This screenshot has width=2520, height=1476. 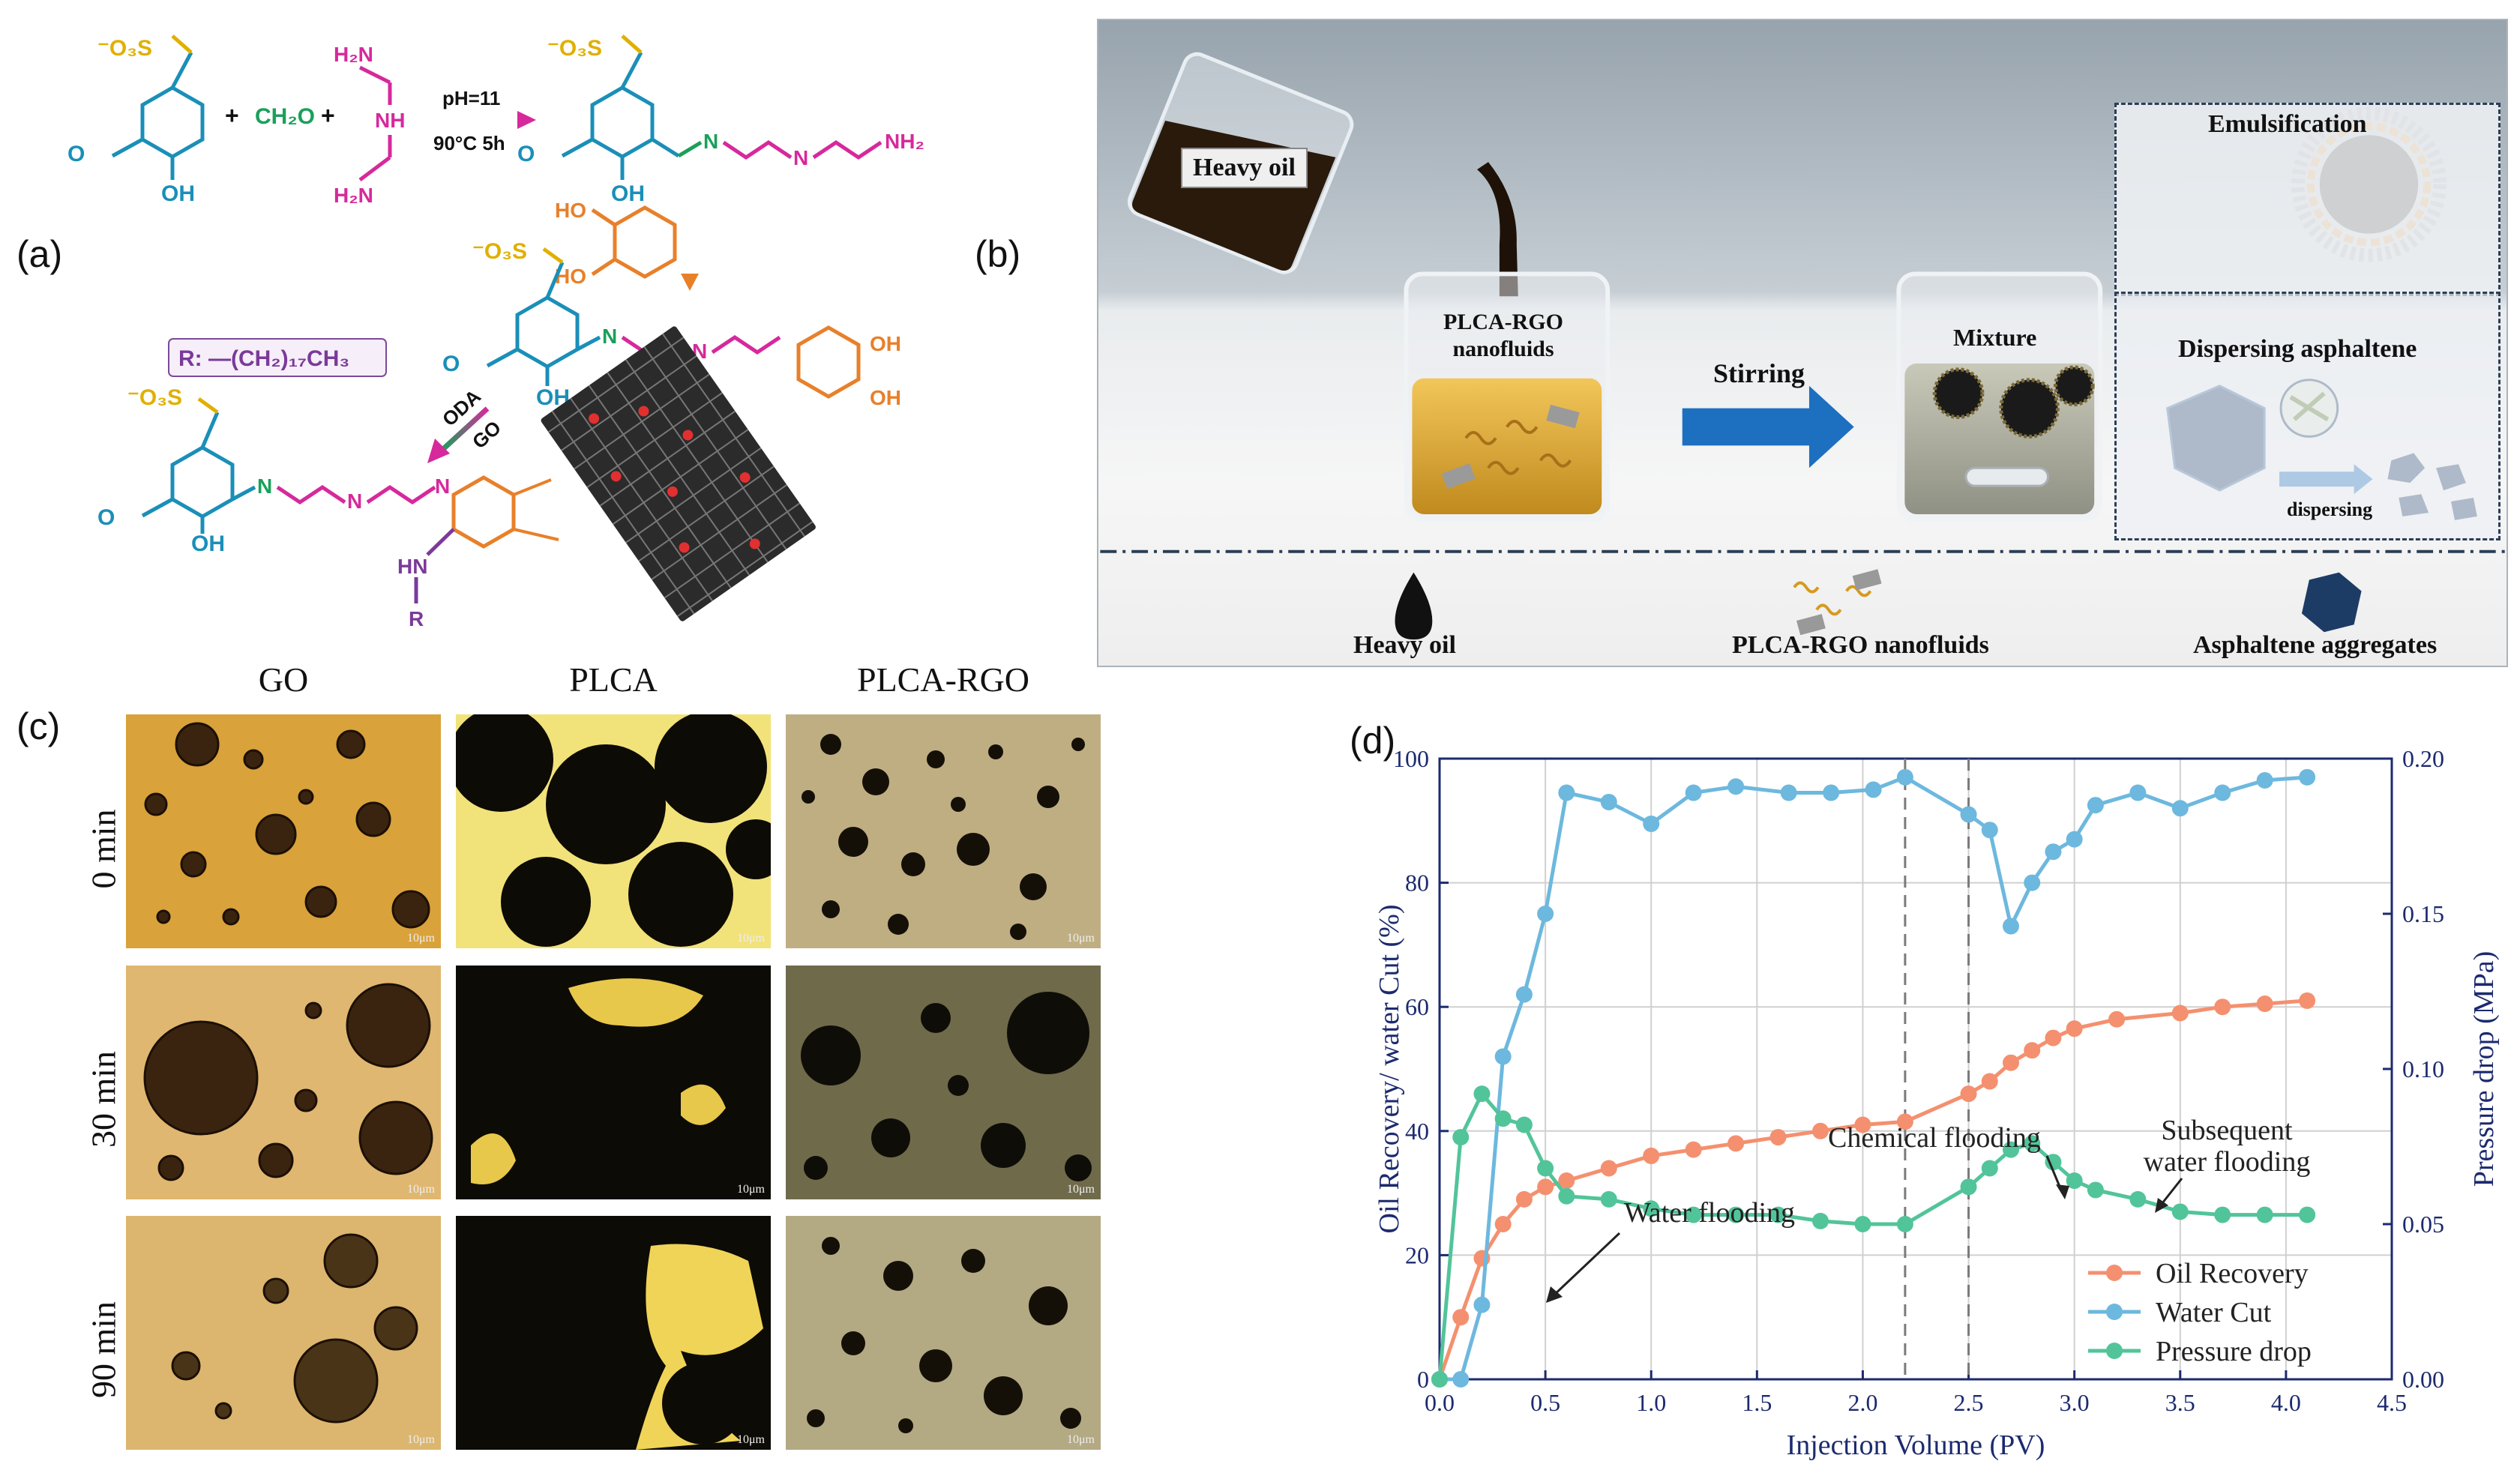 I want to click on legend-label-0: Oil Recovery, so click(x=2232, y=1273).